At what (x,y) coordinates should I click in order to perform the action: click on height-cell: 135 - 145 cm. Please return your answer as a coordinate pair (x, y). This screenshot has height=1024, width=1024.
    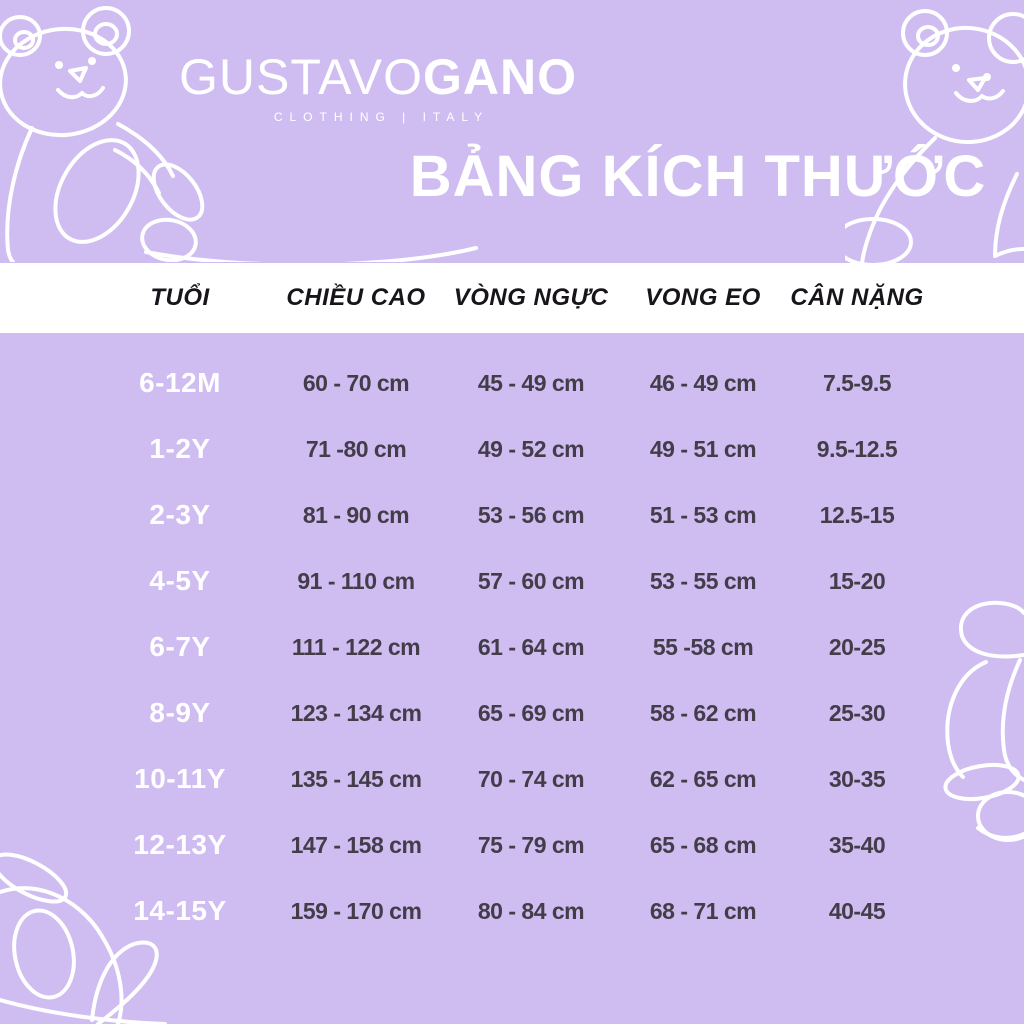
    Looking at the image, I should click on (356, 778).